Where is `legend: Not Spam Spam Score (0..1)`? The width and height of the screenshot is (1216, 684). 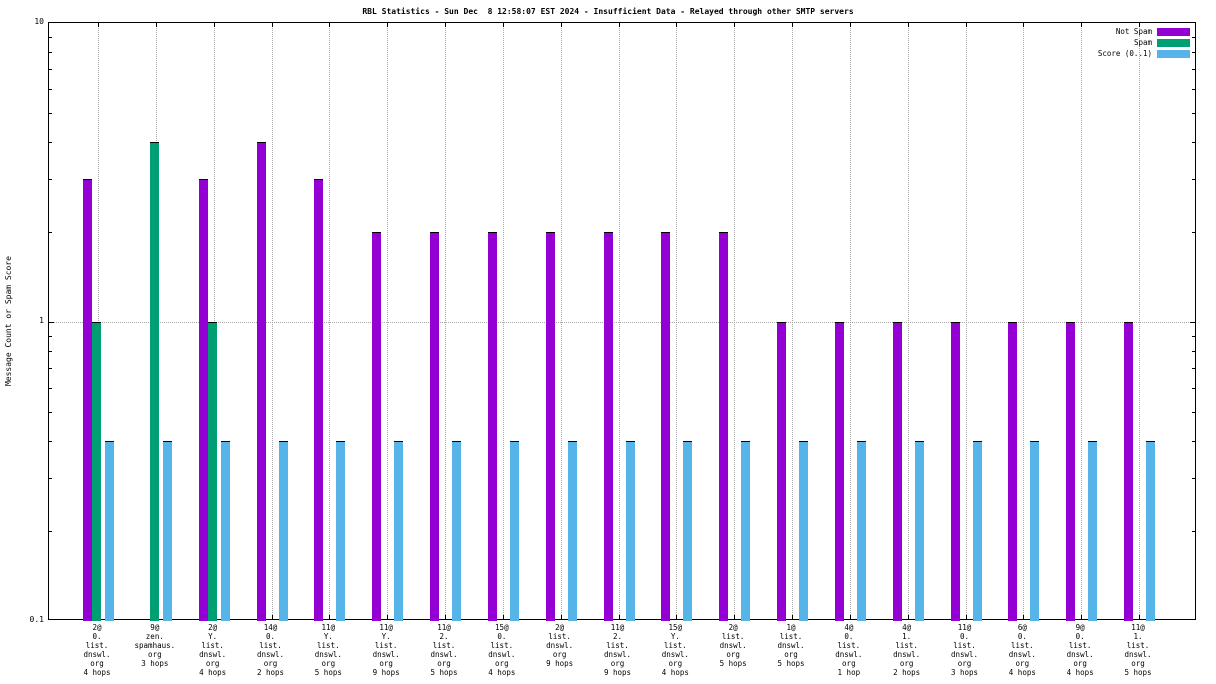
legend: Not Spam Spam Score (0..1) is located at coordinates (1144, 42).